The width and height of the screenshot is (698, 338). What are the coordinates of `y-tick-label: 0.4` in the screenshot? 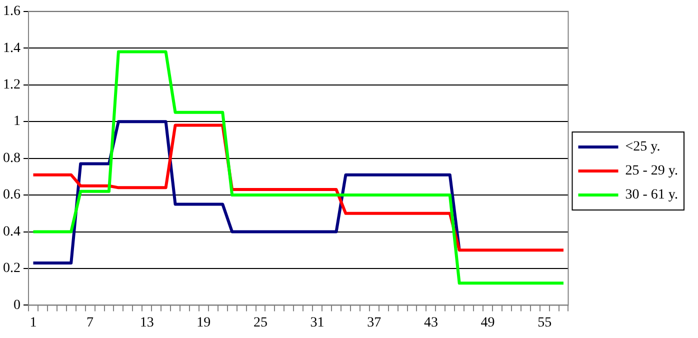 It's located at (11, 232).